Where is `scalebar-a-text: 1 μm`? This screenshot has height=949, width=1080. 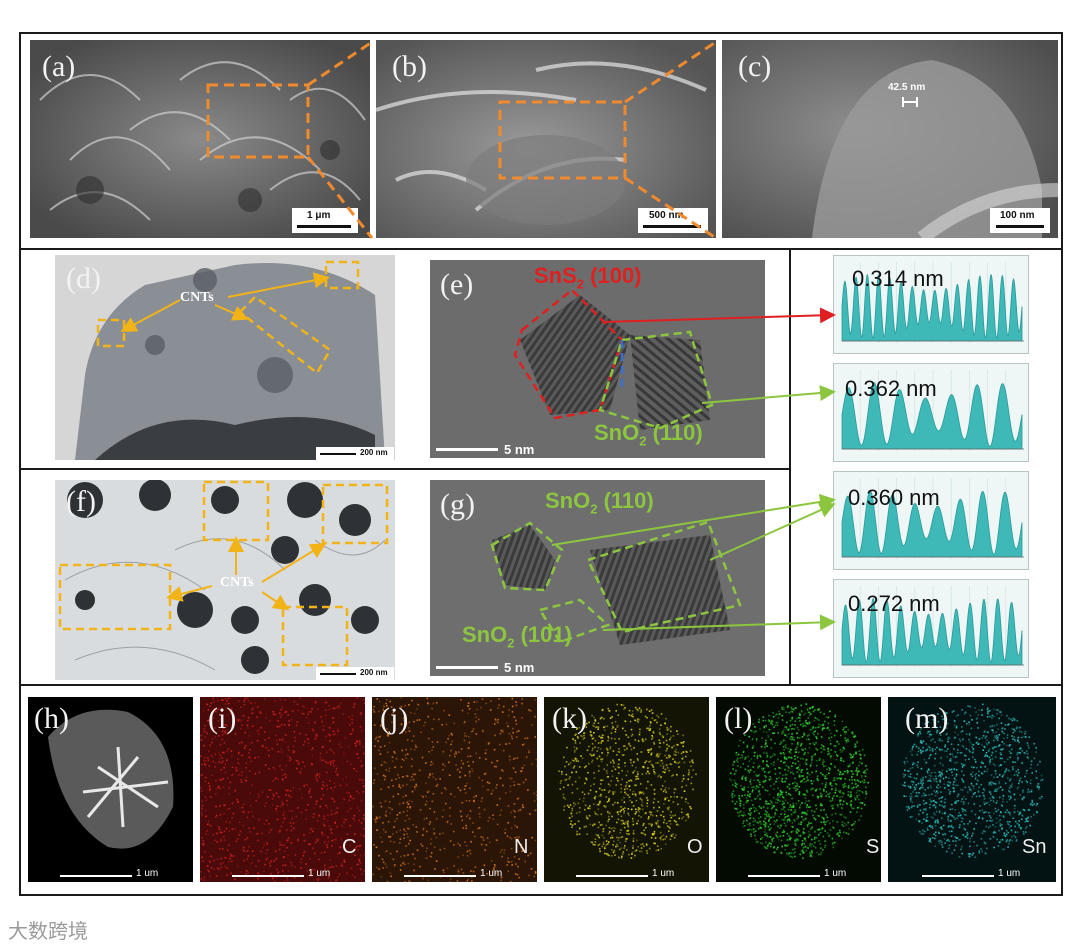
scalebar-a-text: 1 μm is located at coordinates (319, 215).